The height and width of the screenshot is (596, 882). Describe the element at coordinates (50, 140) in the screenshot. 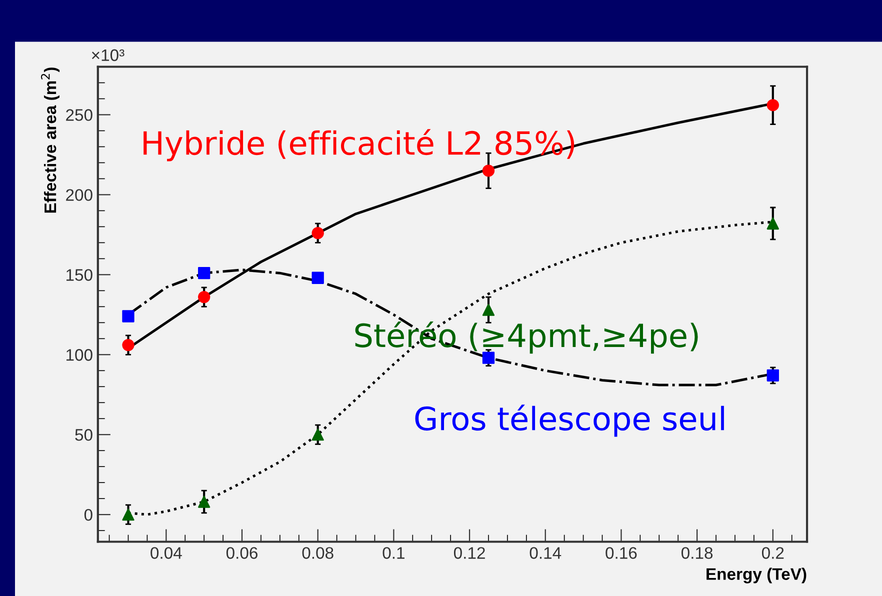

I see `y-axis-title: Effective area (m$^{2}$)` at that location.